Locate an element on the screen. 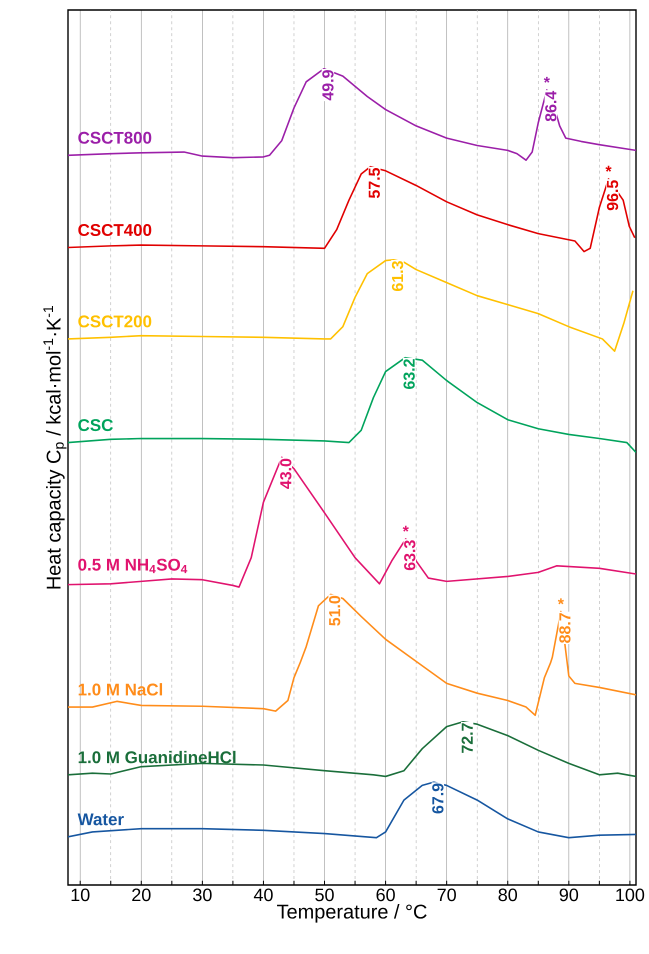  annotation: 61.3 is located at coordinates (398, 276).